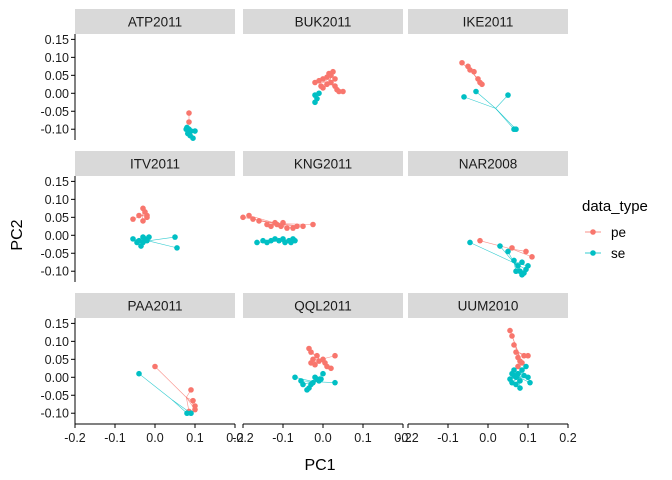 The width and height of the screenshot is (672, 480). Describe the element at coordinates (57, 76) in the screenshot. I see `y-tick-label: 0.05` at that location.